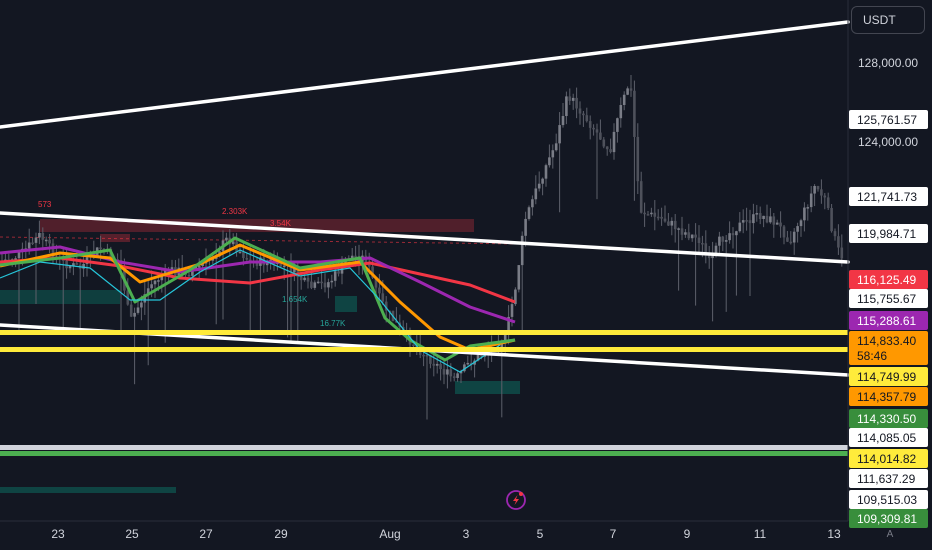 This screenshot has width=932, height=550. I want to click on x-tick-label: 7, so click(613, 534).